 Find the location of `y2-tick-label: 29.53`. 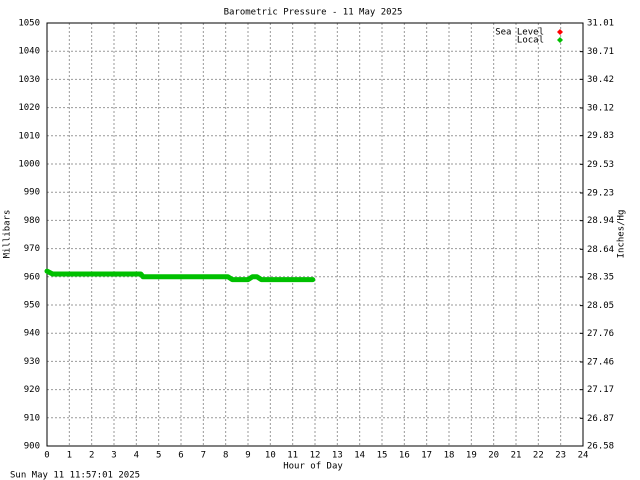

y2-tick-label: 29.53 is located at coordinates (600, 165).